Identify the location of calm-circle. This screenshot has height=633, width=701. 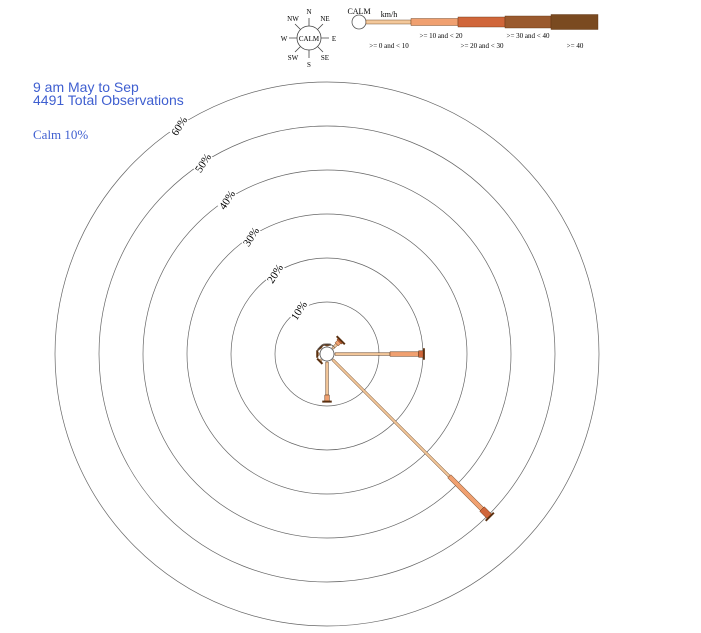
(327, 354).